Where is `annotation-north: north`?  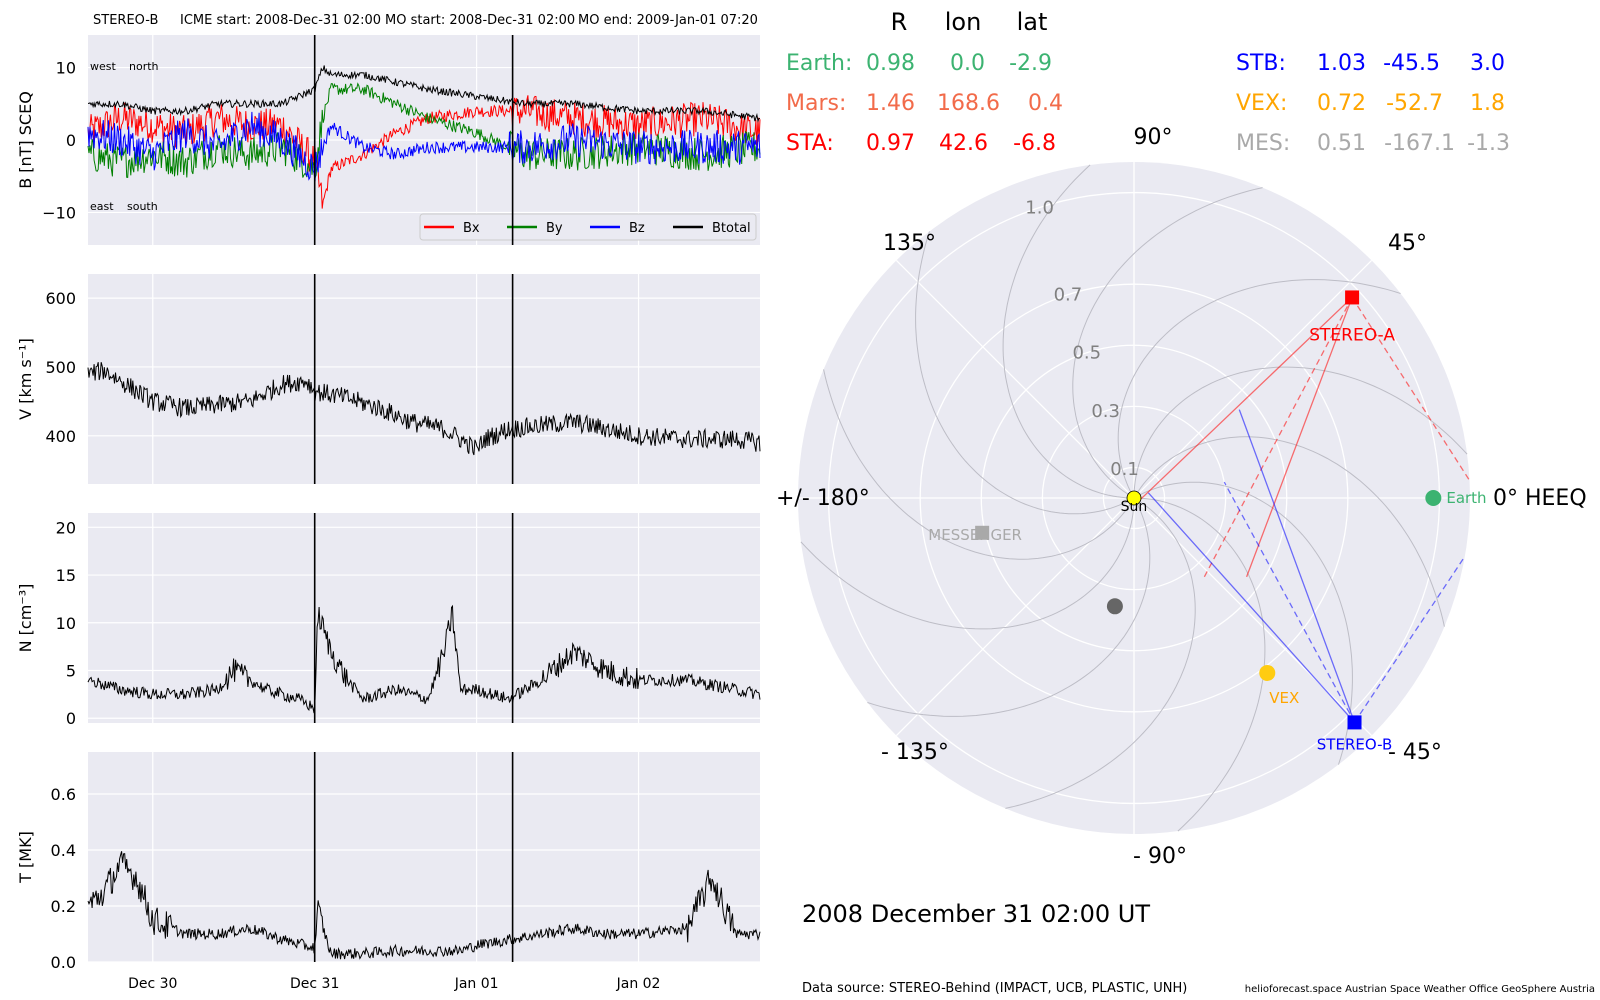
annotation-north: north is located at coordinates (144, 66).